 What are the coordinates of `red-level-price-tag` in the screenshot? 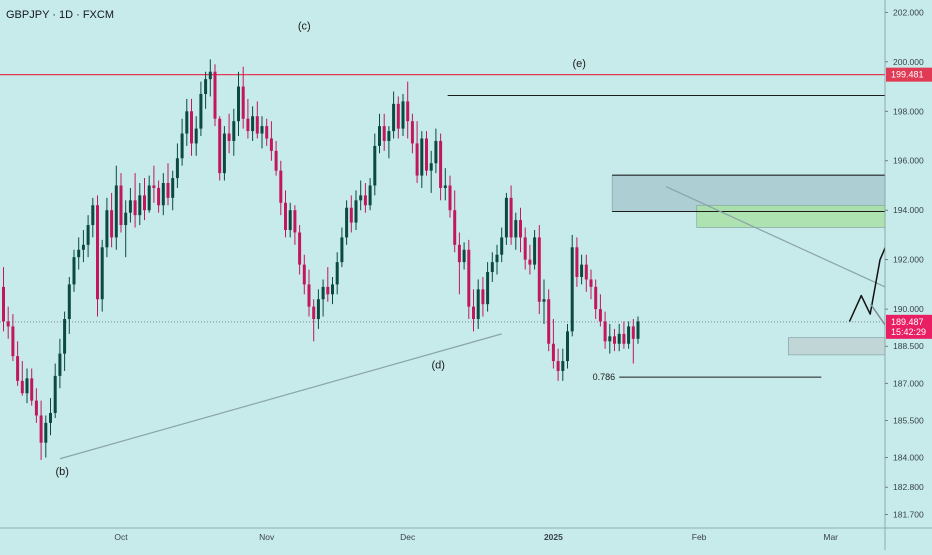 It's located at (909, 74).